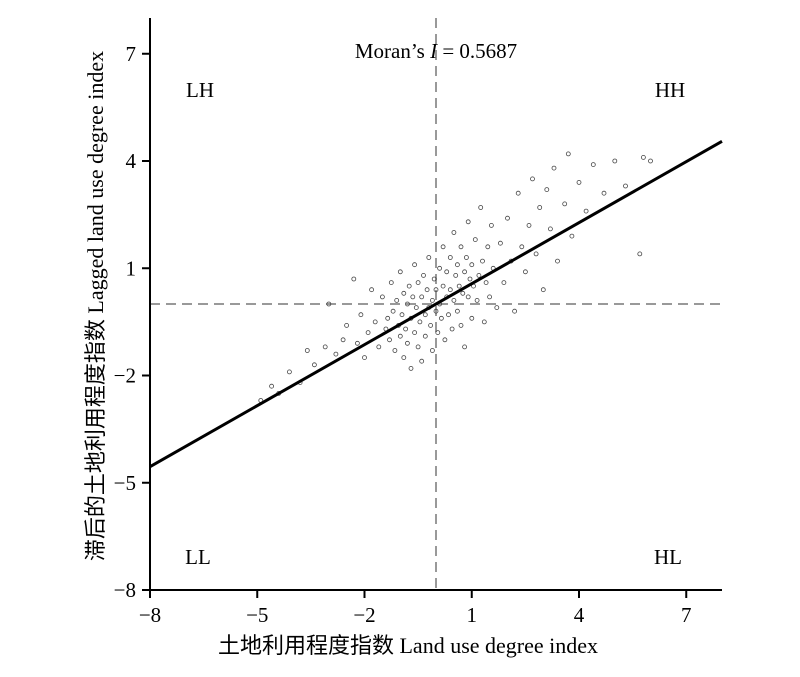 This screenshot has height=677, width=800. I want to click on x-tick-label: −8, so click(150, 615).